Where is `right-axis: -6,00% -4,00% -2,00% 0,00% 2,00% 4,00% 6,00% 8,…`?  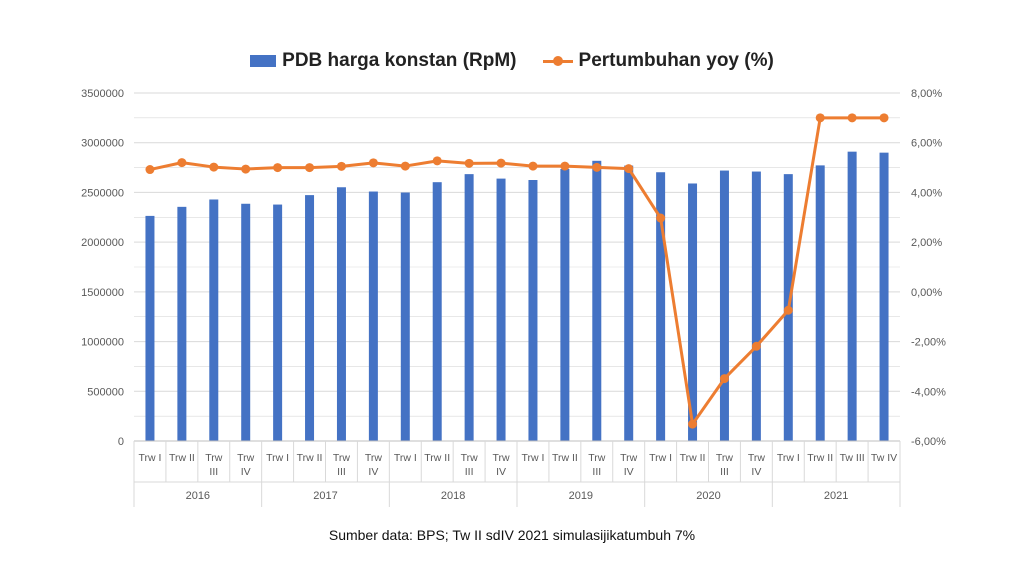
right-axis: -6,00% -4,00% -2,00% 0,00% 2,00% 4,00% 6,00% 8,… is located at coordinates (928, 268).